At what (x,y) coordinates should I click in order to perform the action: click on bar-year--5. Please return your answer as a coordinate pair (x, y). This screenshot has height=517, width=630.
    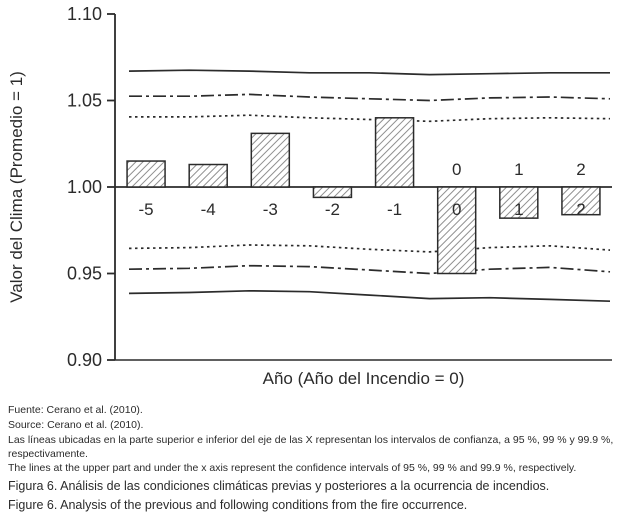
    Looking at the image, I should click on (146, 174).